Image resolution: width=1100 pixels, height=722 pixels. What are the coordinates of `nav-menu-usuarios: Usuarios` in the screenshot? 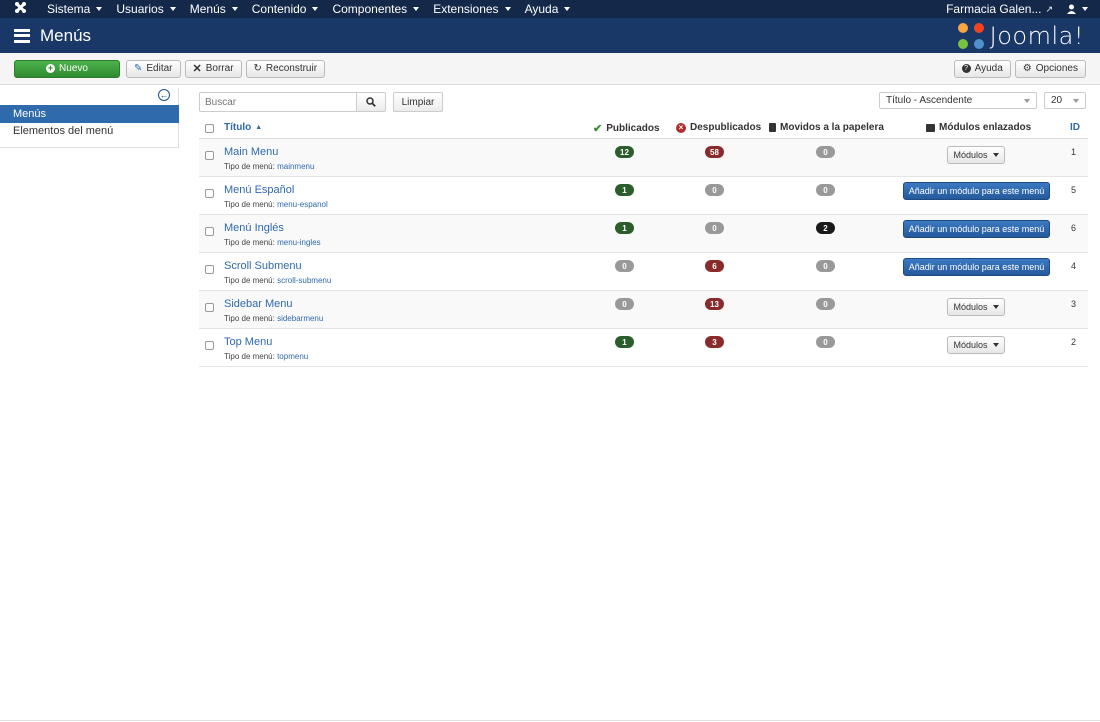 It's located at (145, 9).